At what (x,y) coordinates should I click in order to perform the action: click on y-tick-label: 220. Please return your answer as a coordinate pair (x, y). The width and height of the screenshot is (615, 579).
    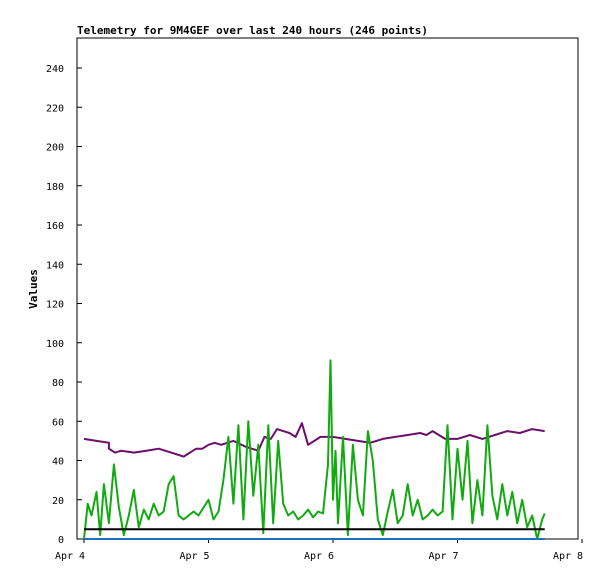
    Looking at the image, I should click on (55, 108).